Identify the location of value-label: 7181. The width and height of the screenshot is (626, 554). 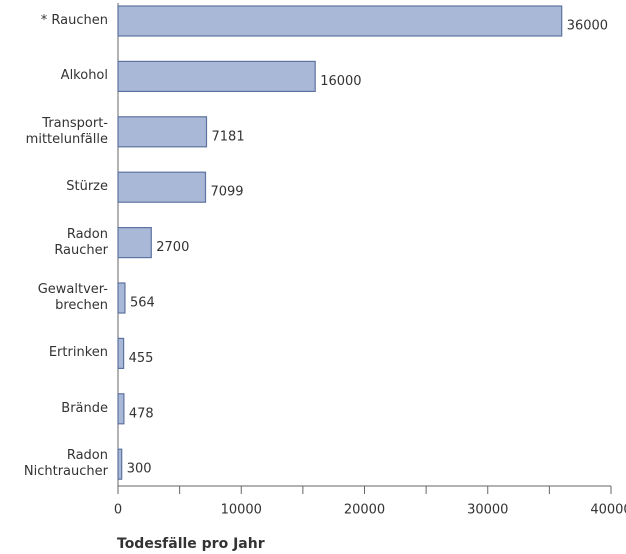
(228, 136).